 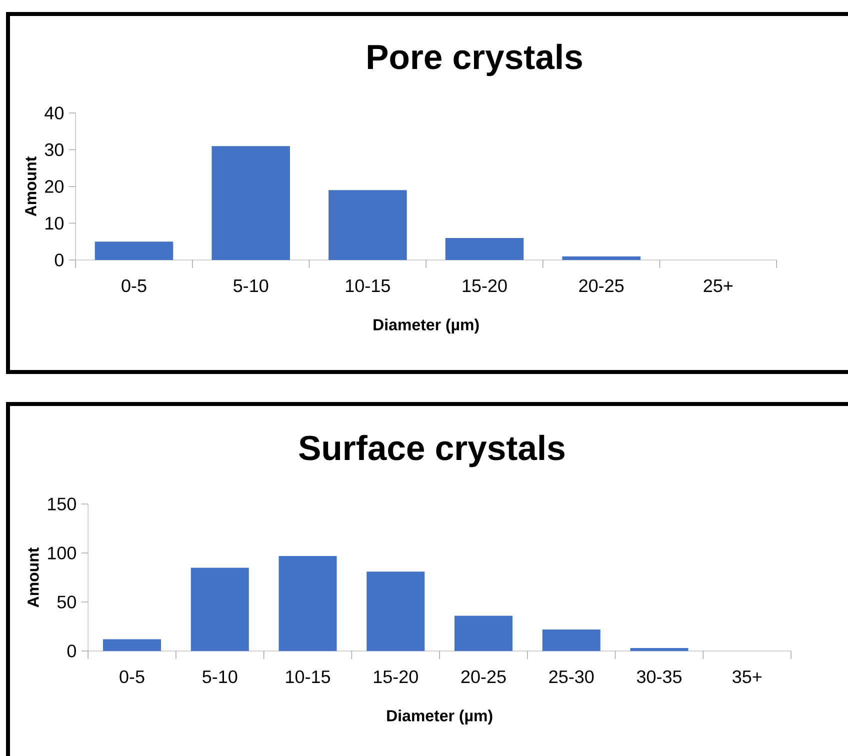 What do you see at coordinates (62, 553) in the screenshot?
I see `y-tick-label: 100` at bounding box center [62, 553].